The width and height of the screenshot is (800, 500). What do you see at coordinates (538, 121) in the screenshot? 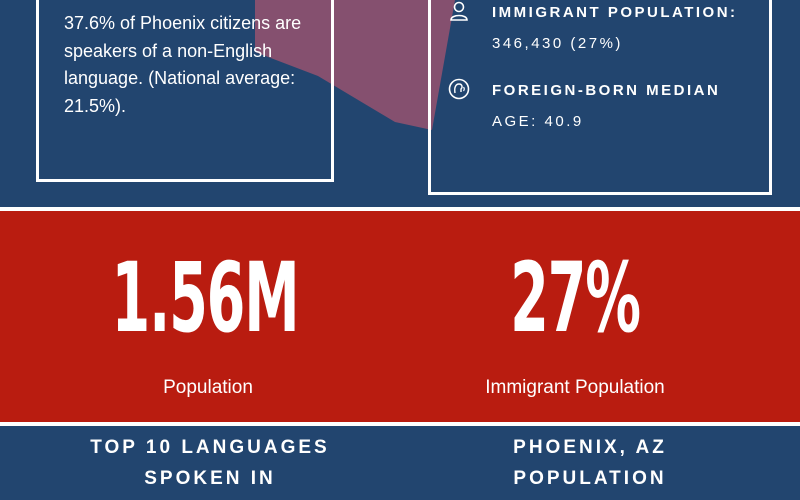
I see `median-age-value: AGE: 40.9` at bounding box center [538, 121].